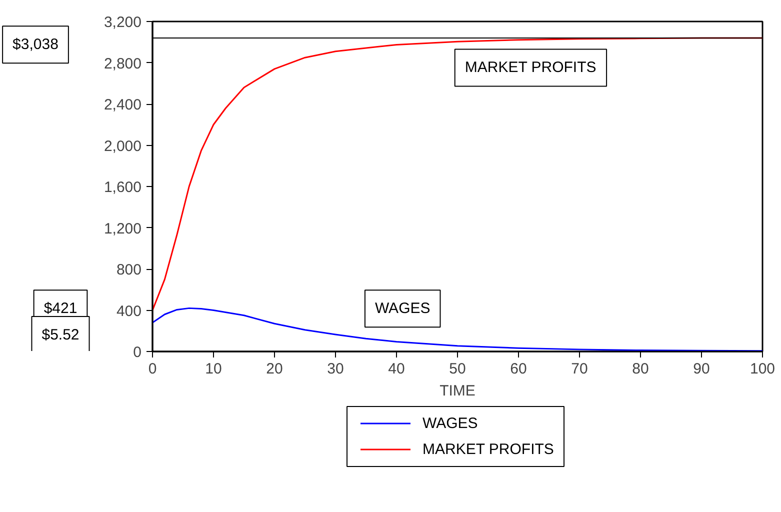  Describe the element at coordinates (701, 369) in the screenshot. I see `x-tick-label: 90` at that location.